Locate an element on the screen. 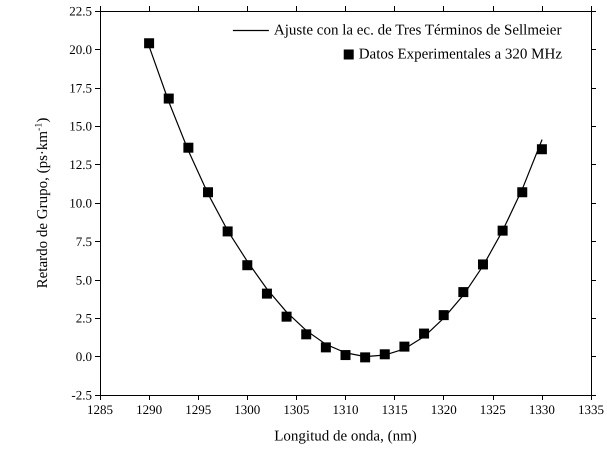 The image size is (607, 454). y-tick-label: 15.0 is located at coordinates (80, 126).